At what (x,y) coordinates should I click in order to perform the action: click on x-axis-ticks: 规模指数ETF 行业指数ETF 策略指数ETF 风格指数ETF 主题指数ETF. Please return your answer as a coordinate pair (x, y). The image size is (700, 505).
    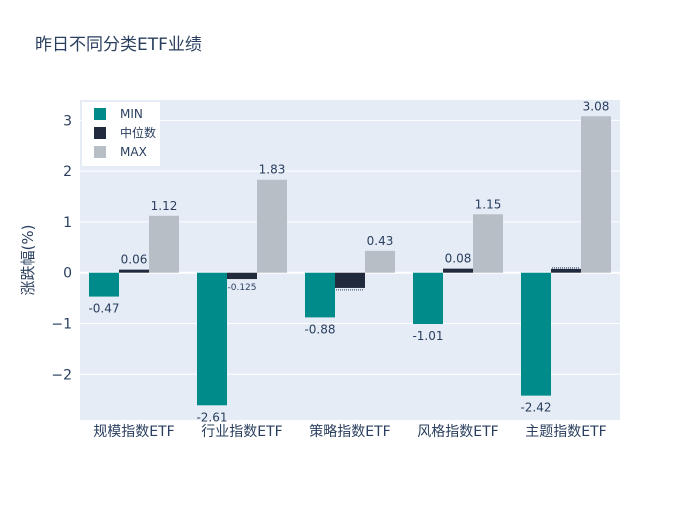
    Looking at the image, I should click on (349, 431).